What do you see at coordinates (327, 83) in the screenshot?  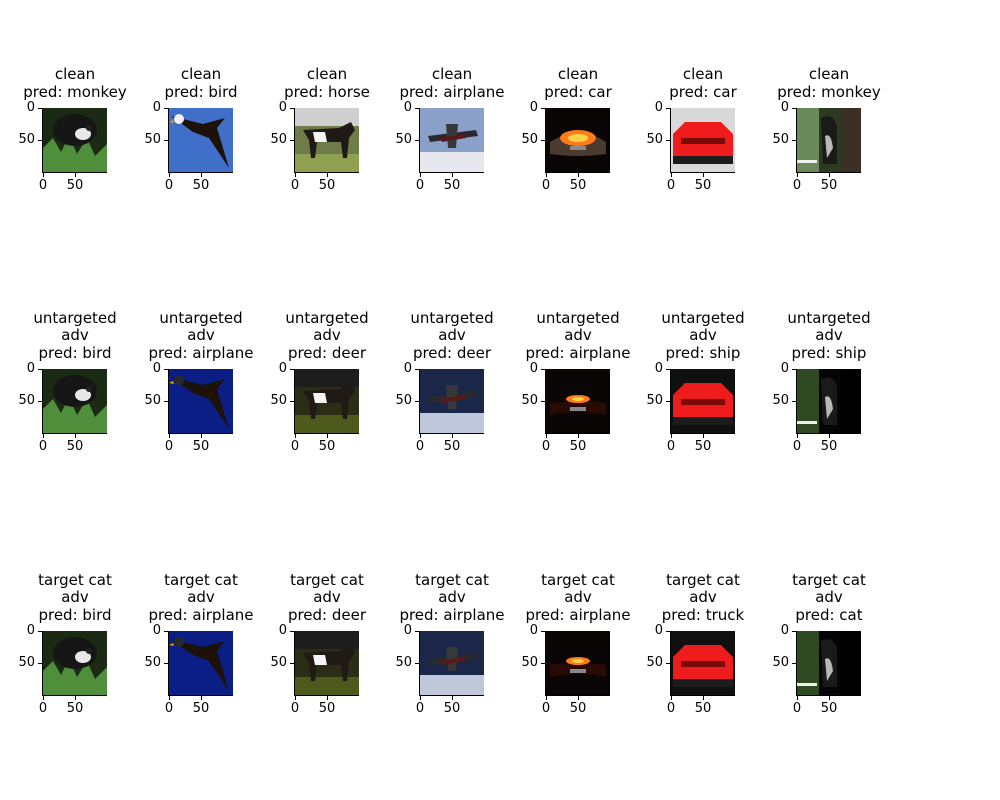 I see `panel-title: clean pred: horse` at bounding box center [327, 83].